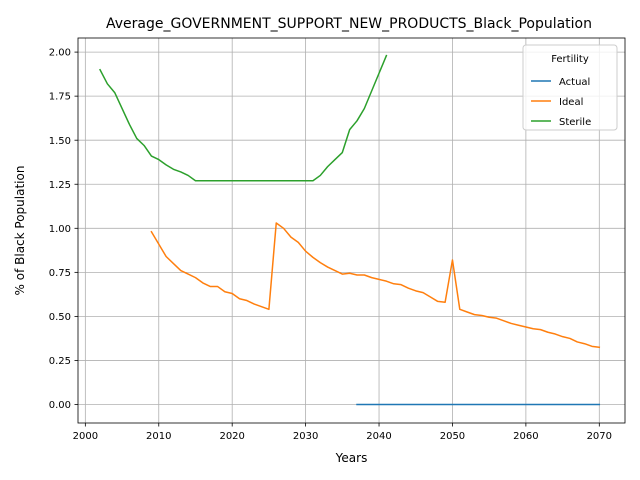  I want to click on y-tick-label: 0.25, so click(60, 361).